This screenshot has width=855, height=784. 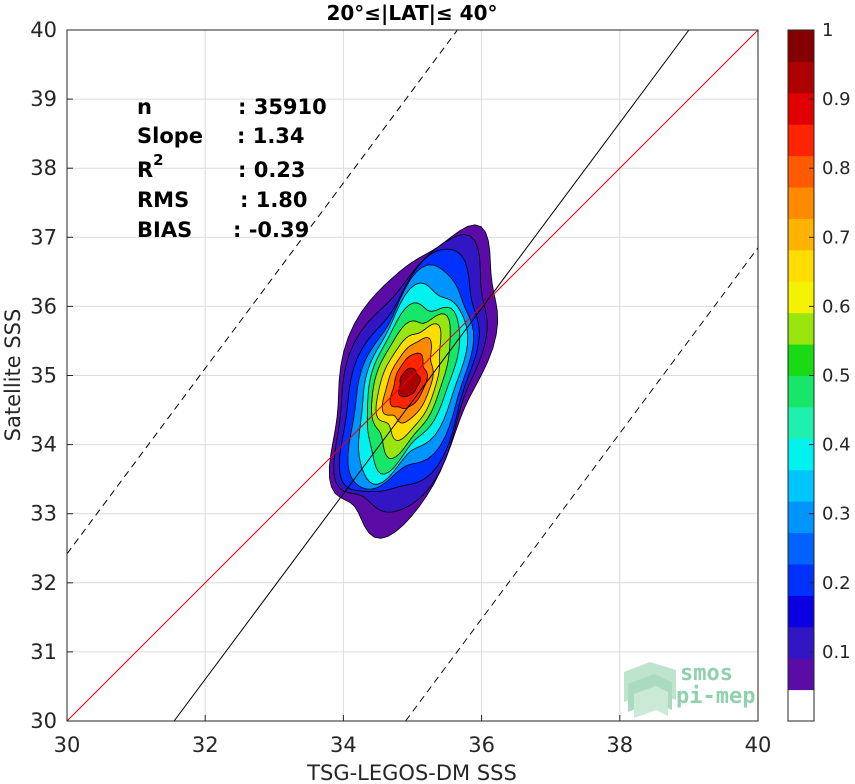 I want to click on logo-line2: pi-mep, so click(x=715, y=696).